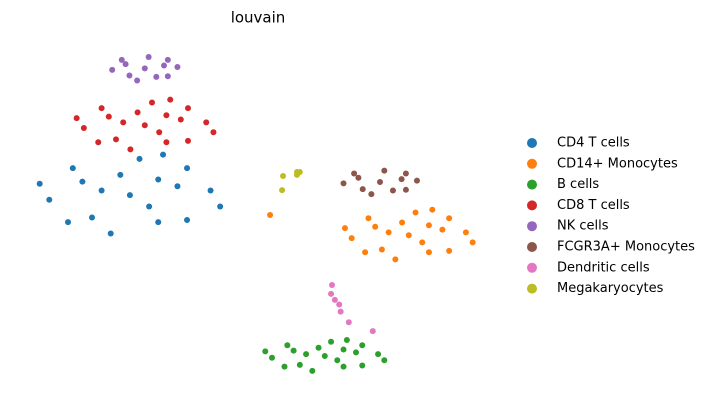  What do you see at coordinates (593, 143) in the screenshot?
I see `legend-label: CD4 T cells` at bounding box center [593, 143].